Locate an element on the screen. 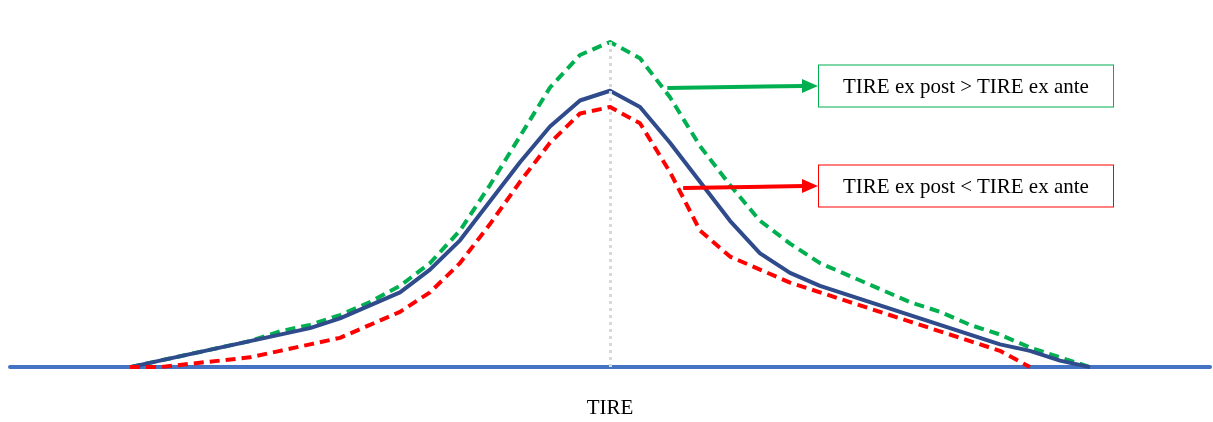  annotation: TIRE ex post < TIRE ex ante is located at coordinates (966, 186).